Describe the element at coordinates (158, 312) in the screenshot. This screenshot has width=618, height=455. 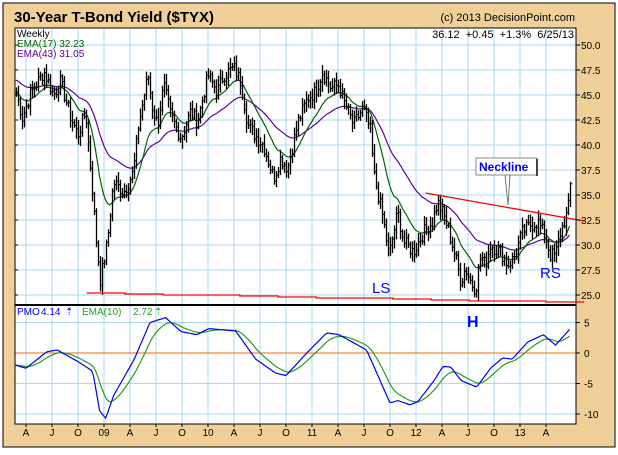
I see `pmo-ema-up-arrow-icon: ⇡` at that location.